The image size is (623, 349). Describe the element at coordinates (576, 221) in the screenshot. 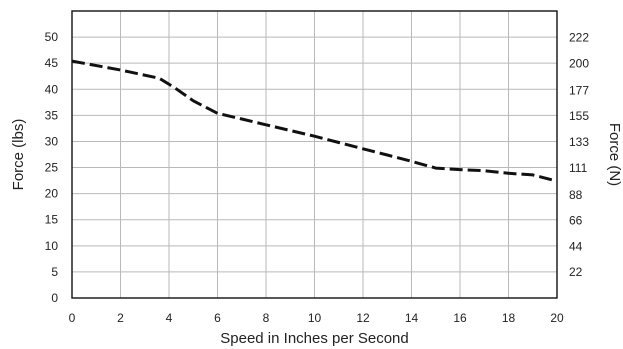

I see `y2-tick-label: 66` at that location.